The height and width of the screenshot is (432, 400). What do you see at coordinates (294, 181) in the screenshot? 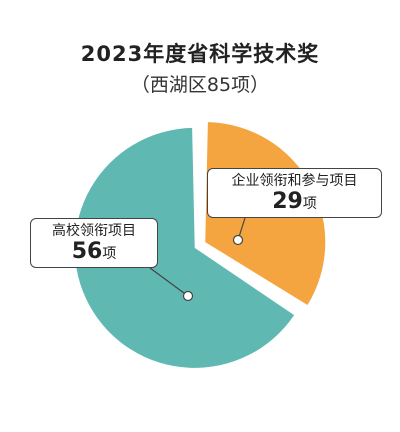
I see `slice-label-enterprise: 企业领衔和参与项目` at bounding box center [294, 181].